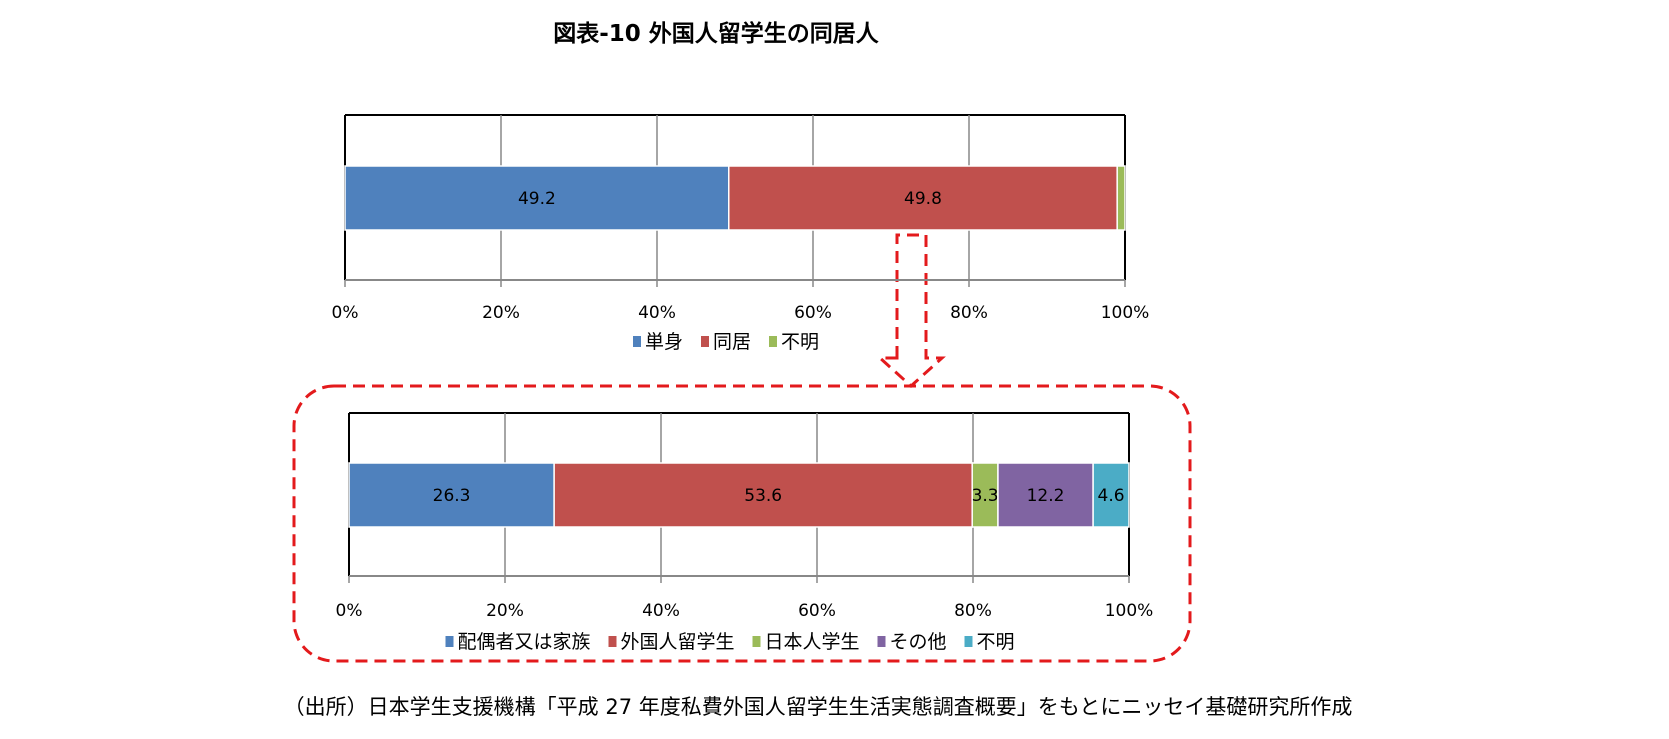  Describe the element at coordinates (911, 311) in the screenshot. I see `dashed-arrow-down-icon` at that location.